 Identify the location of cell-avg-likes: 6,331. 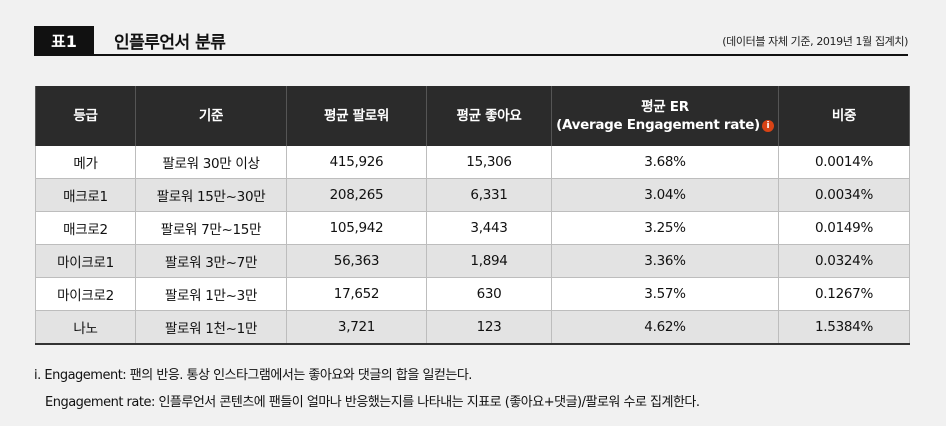
(489, 195).